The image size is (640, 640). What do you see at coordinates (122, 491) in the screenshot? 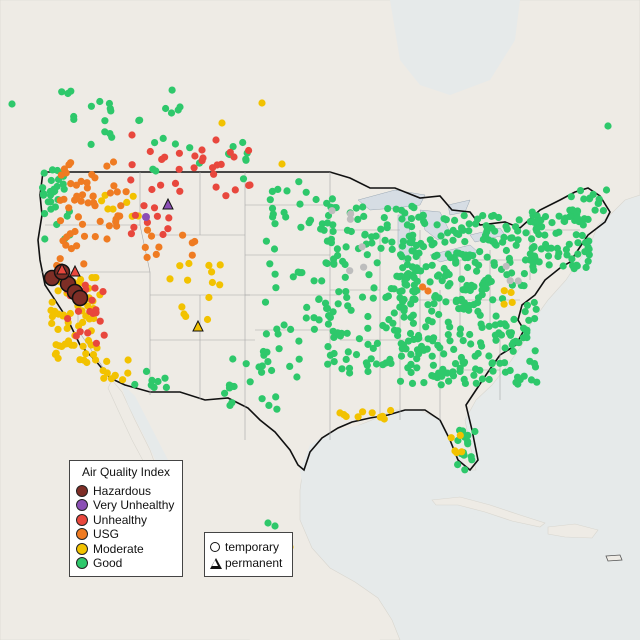
I see `legend-label: Hazardous` at bounding box center [122, 491].